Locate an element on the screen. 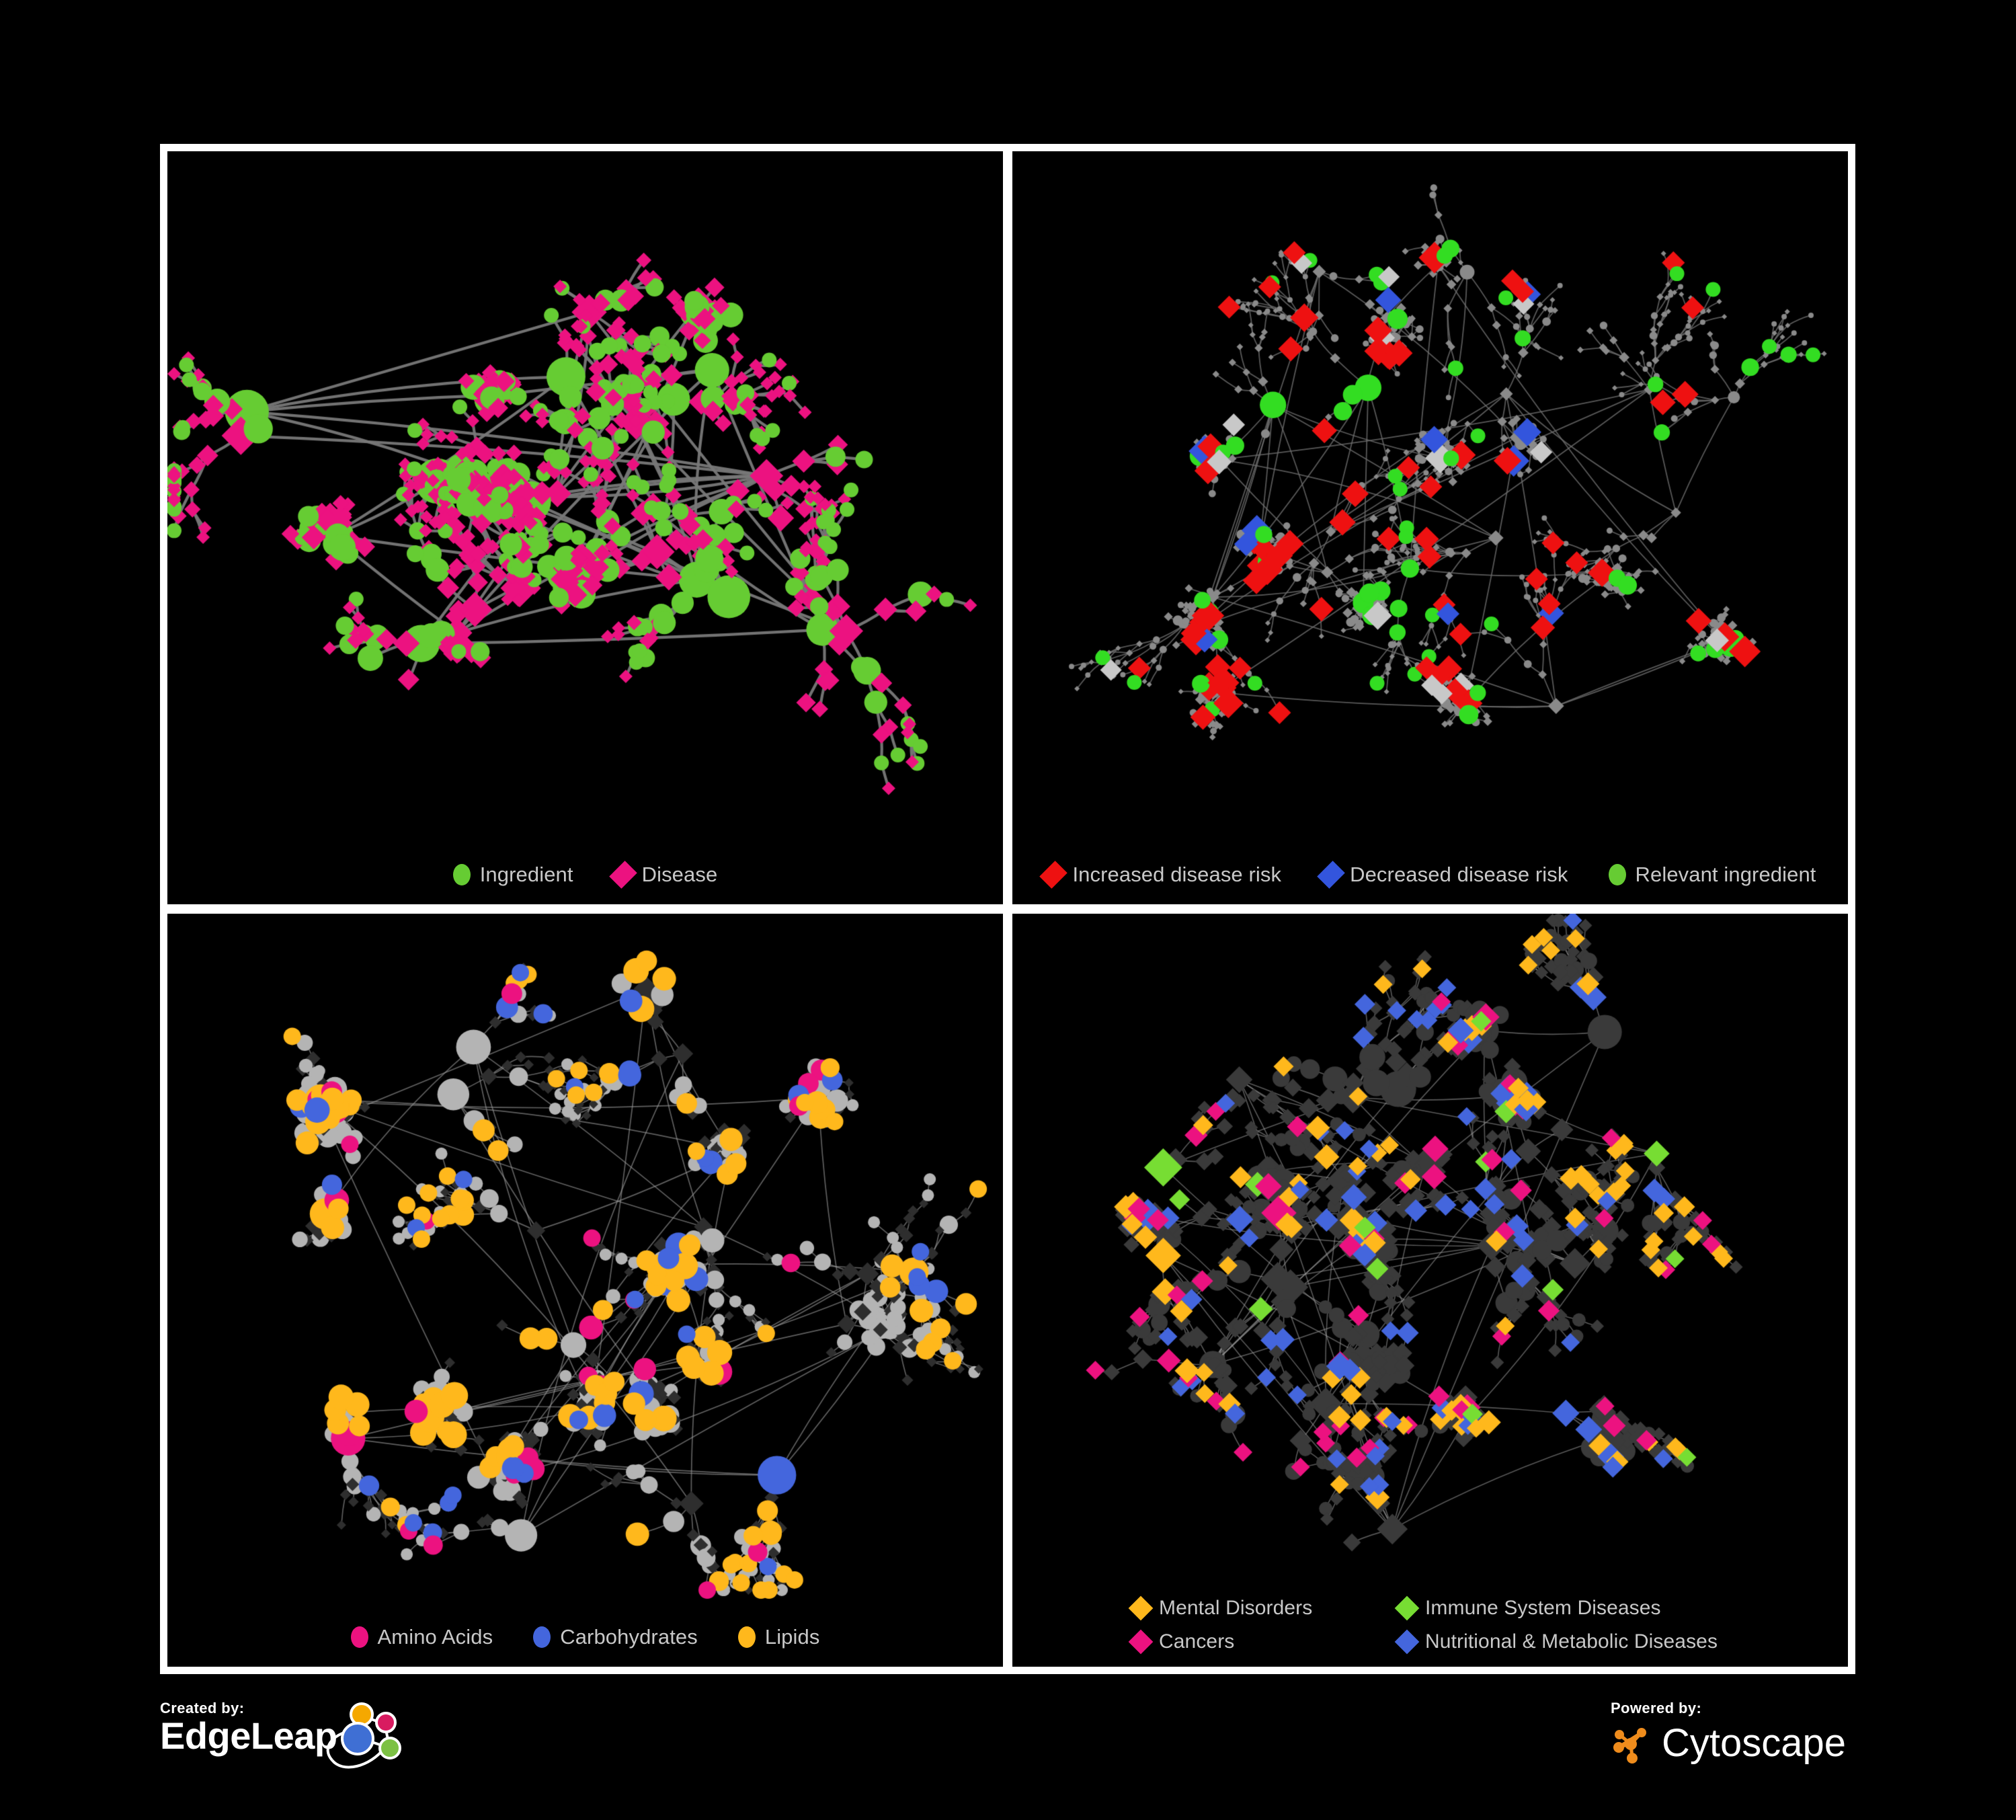 The height and width of the screenshot is (1820, 2016). cytoscape-wordmark: Cytoscape is located at coordinates (1753, 1742).